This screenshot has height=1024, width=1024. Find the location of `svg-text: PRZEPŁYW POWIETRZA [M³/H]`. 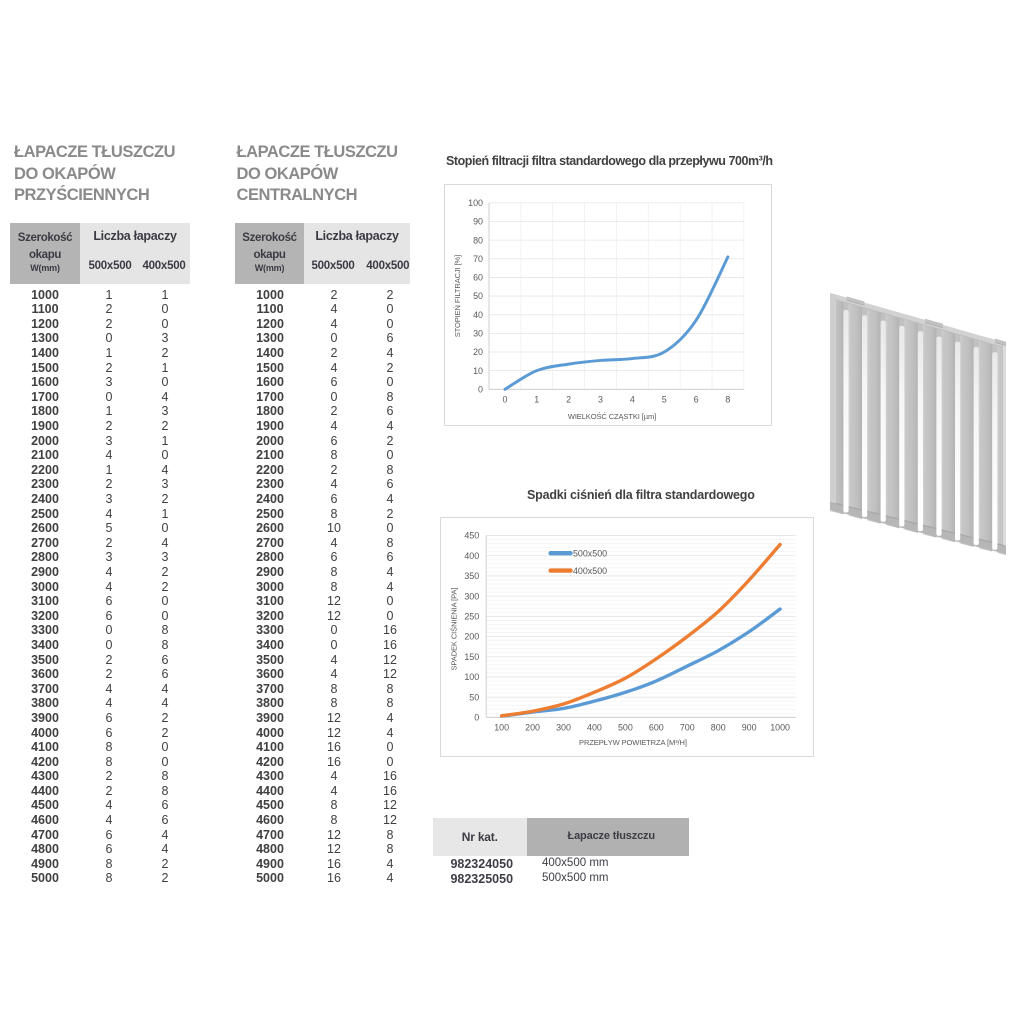

svg-text: PRZEPŁYW POWIETRZA [M³/H] is located at coordinates (633, 742).